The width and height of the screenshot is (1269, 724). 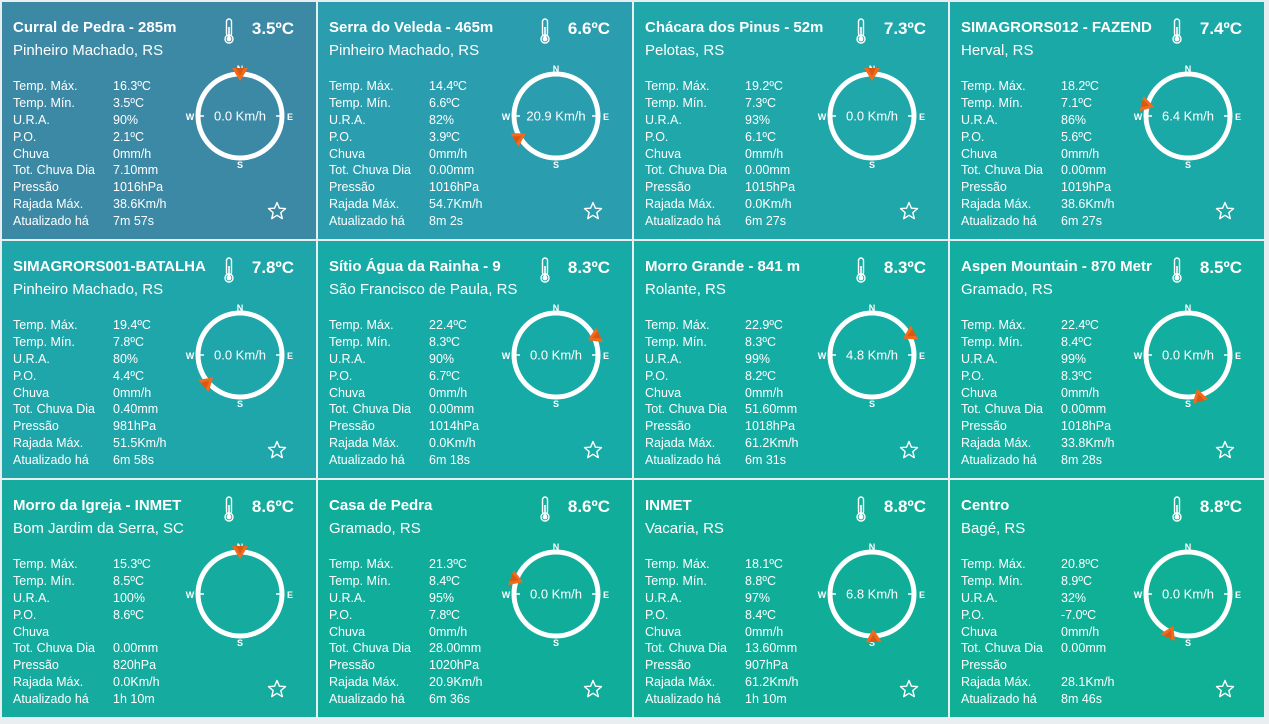 I want to click on stat-value: 95%, so click(x=442, y=597).